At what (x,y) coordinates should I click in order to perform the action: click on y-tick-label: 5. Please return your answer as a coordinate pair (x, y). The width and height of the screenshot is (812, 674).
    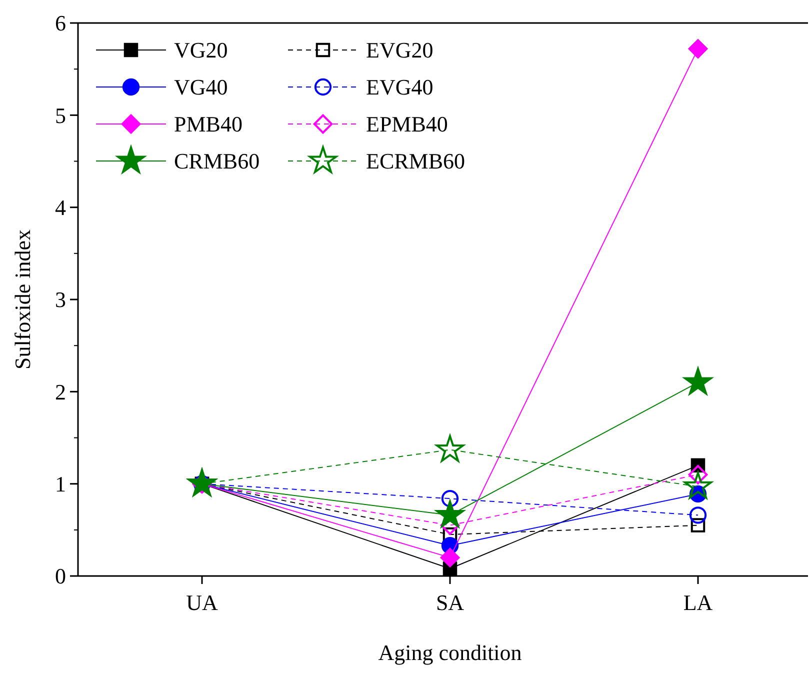
    Looking at the image, I should click on (60, 115).